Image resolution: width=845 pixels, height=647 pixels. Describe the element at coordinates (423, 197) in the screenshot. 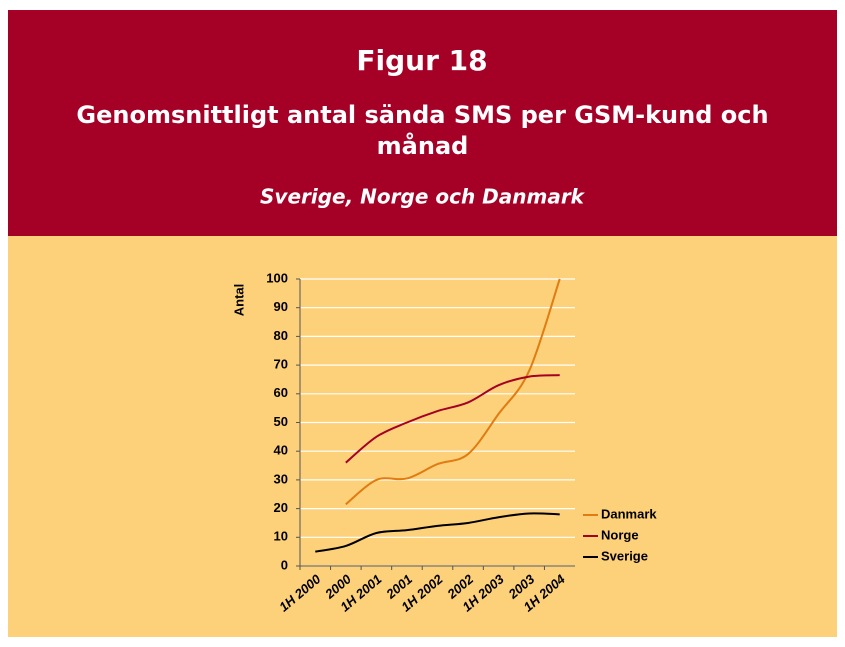

I see `subtitle2: Sverige, Norge och Danmark` at that location.